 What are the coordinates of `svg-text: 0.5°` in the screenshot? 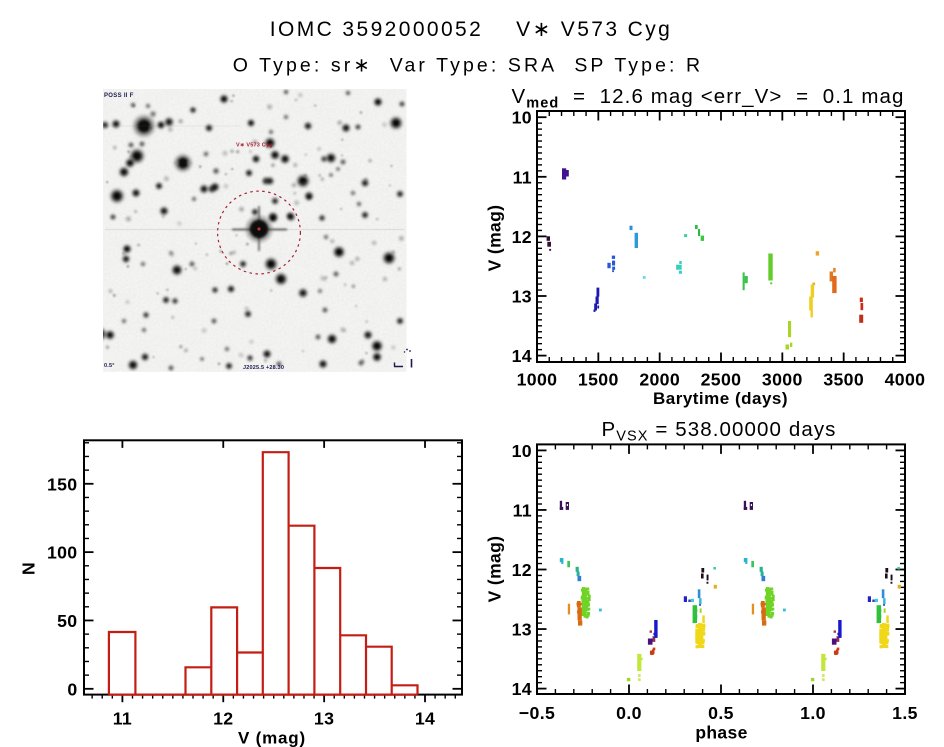 It's located at (109, 366).